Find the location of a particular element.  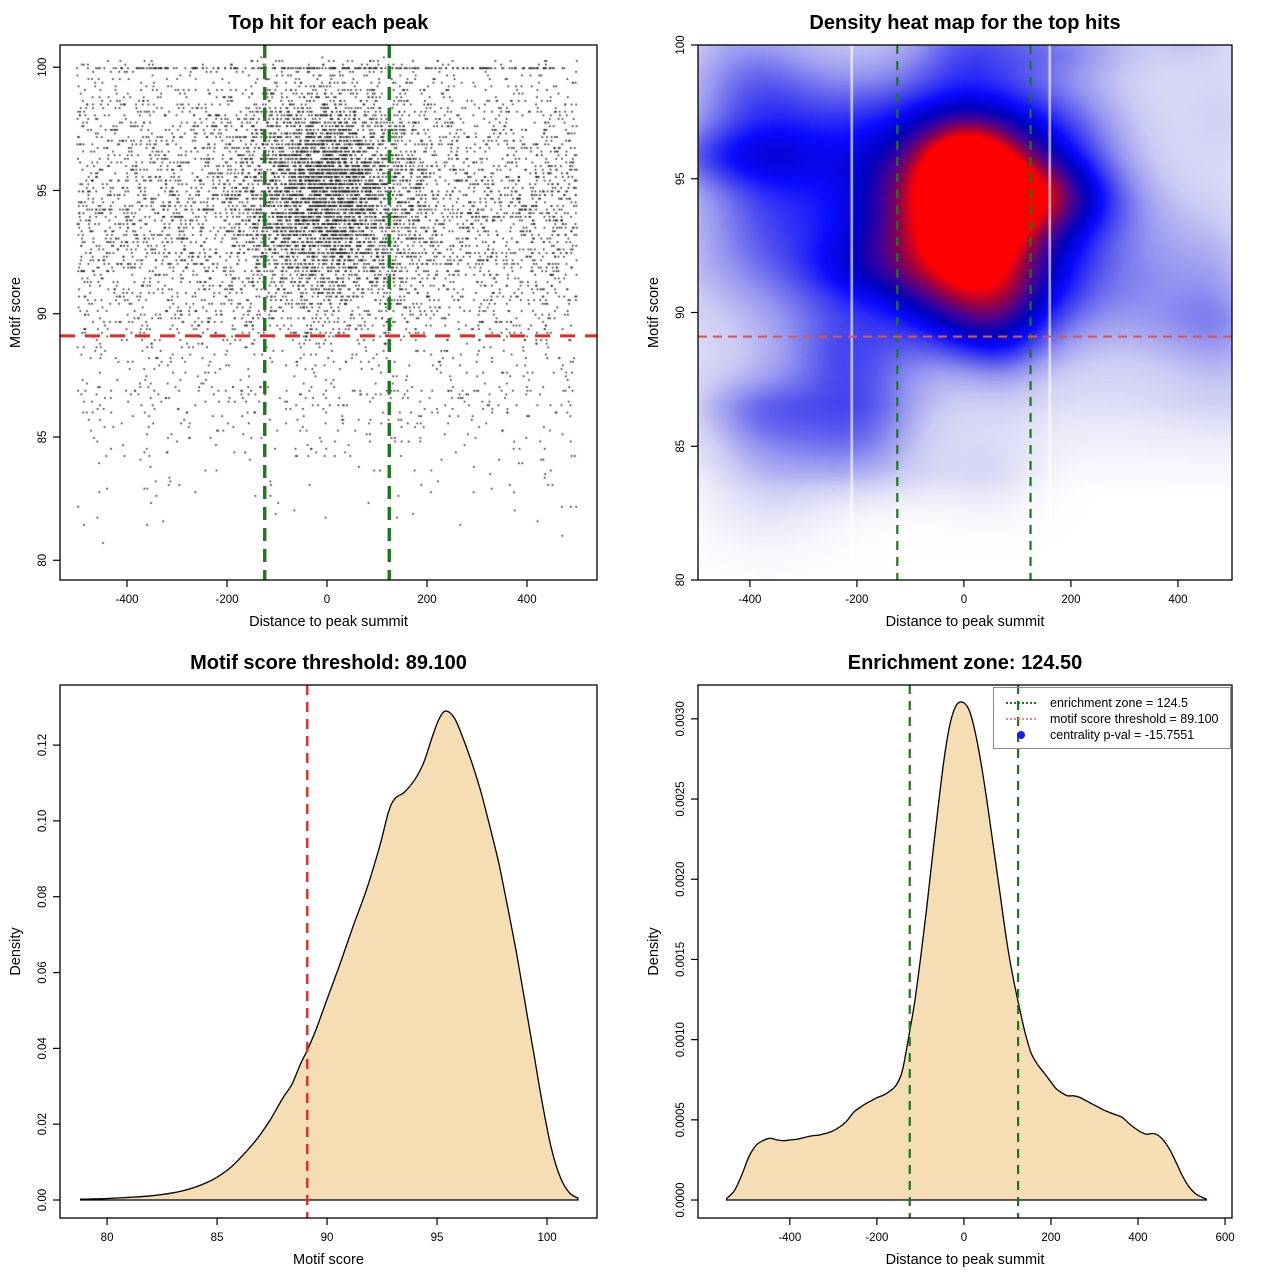

legend-label: centrality p-val = -15.7551 is located at coordinates (1122, 735).